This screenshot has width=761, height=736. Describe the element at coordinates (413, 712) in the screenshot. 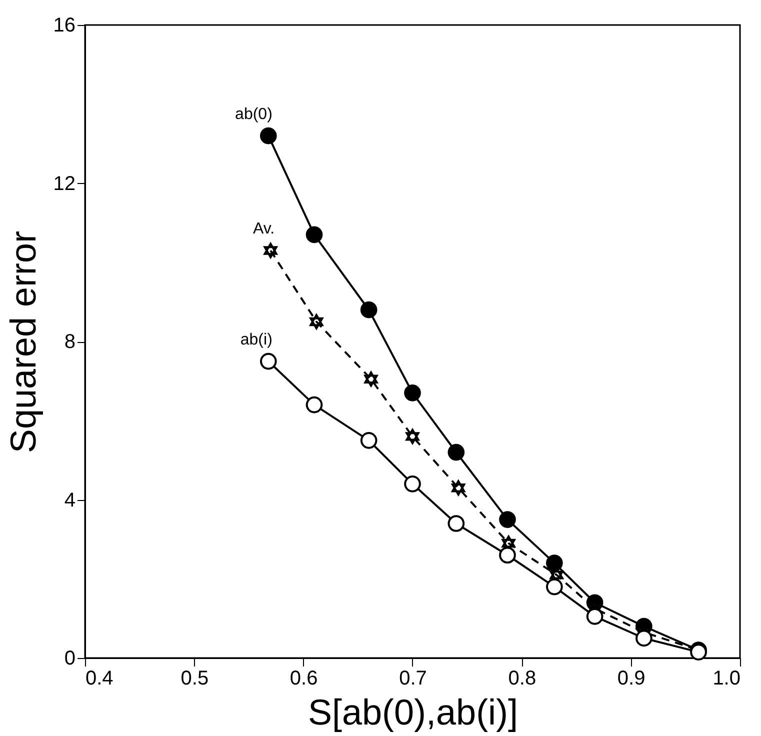

I see `x-axis-title: S[ab(0),ab(i)]` at that location.